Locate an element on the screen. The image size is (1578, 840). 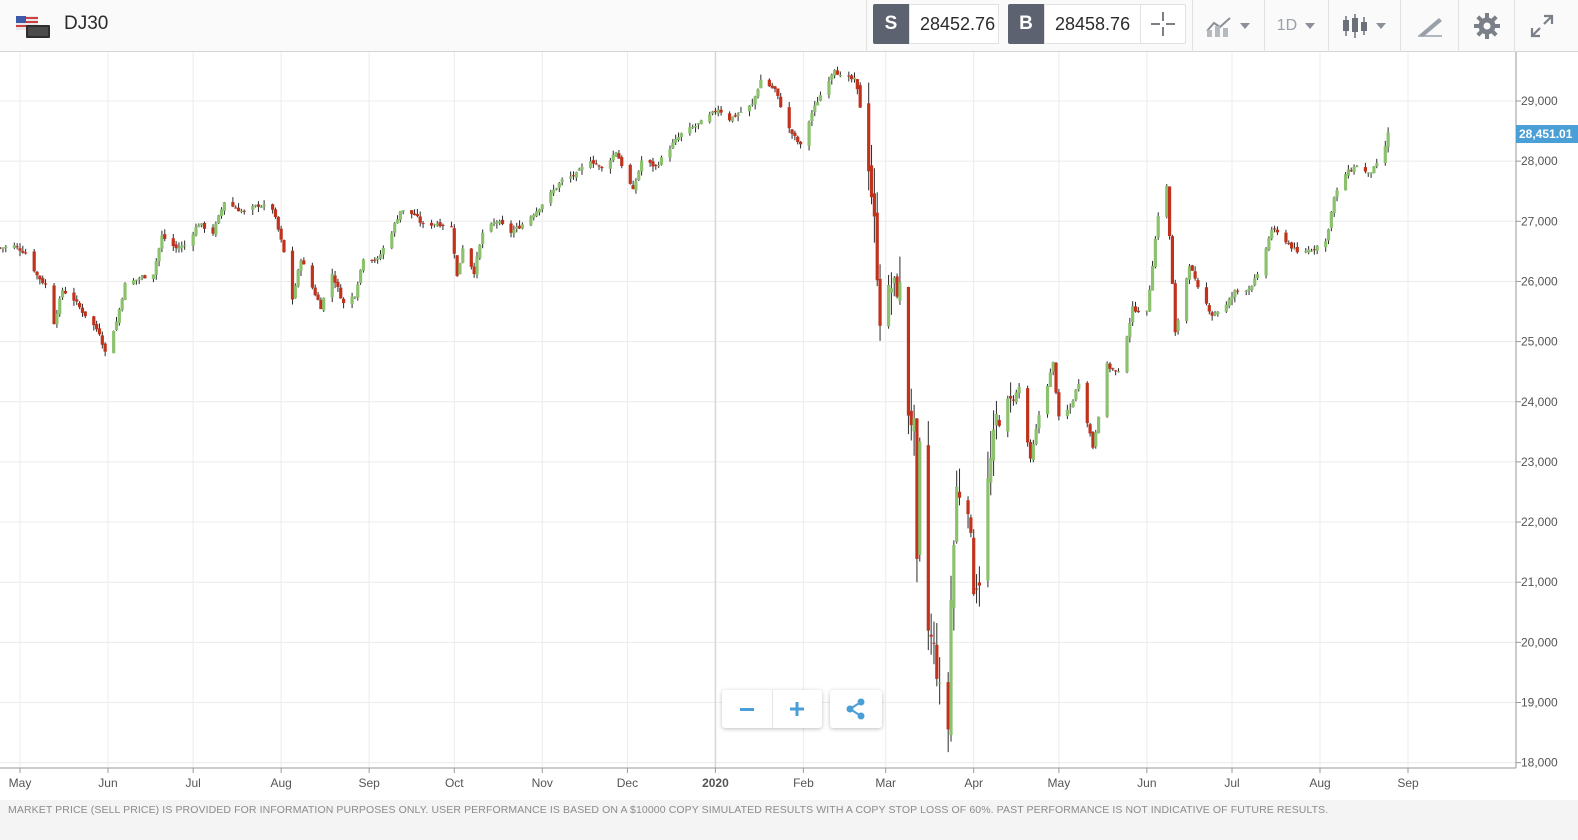
draw-button is located at coordinates (1430, 26).